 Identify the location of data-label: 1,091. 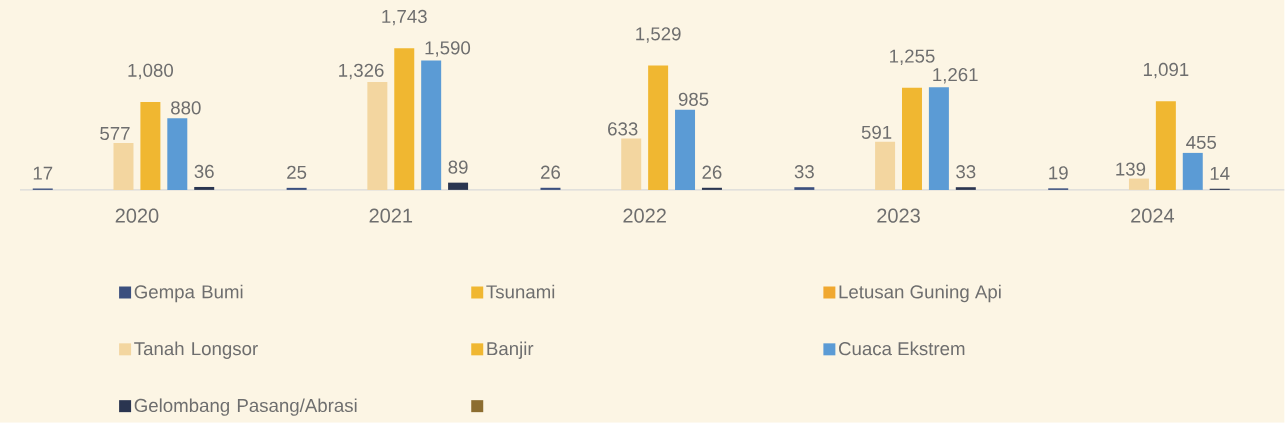
(1166, 70).